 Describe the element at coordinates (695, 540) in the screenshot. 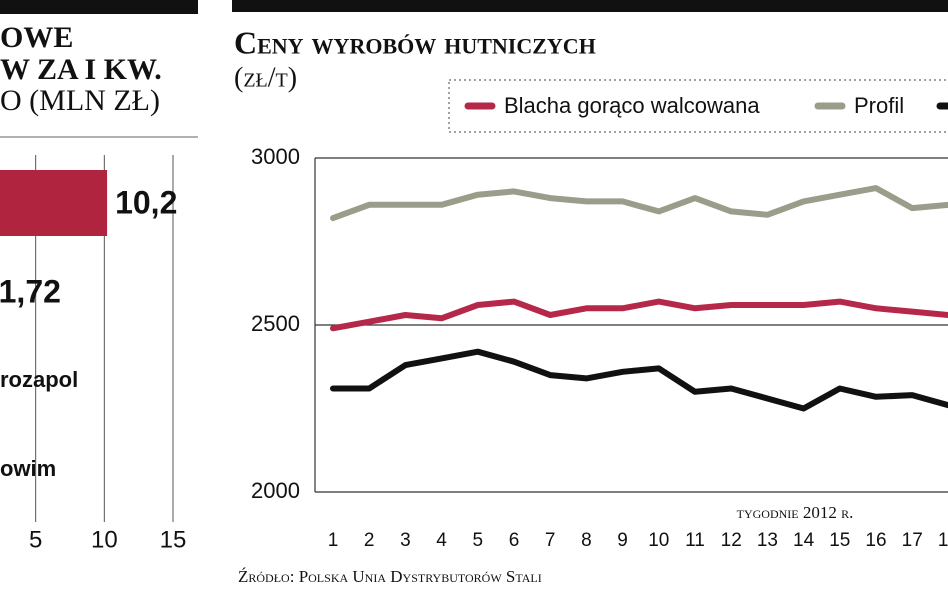

I see `x-tick-label: 11` at that location.